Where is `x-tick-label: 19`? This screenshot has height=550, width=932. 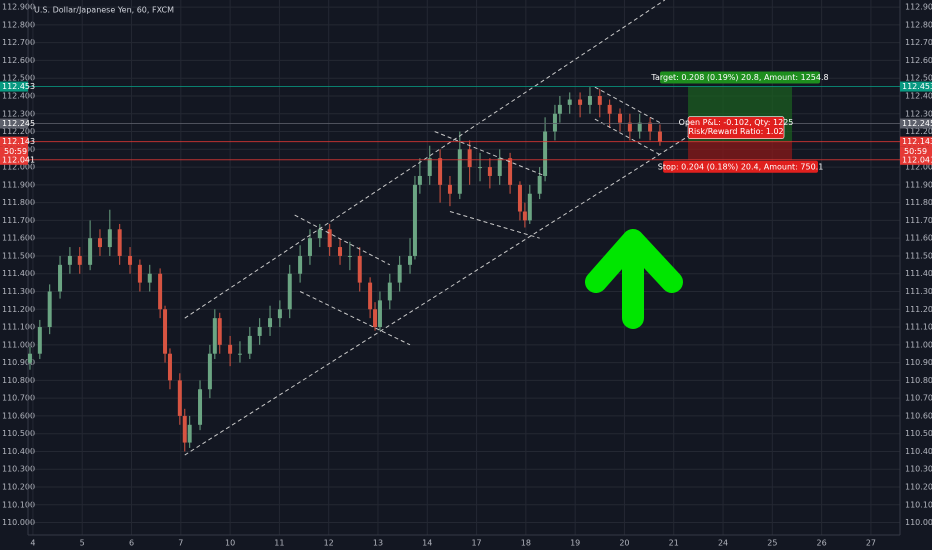
x-tick-label: 19 is located at coordinates (575, 543).